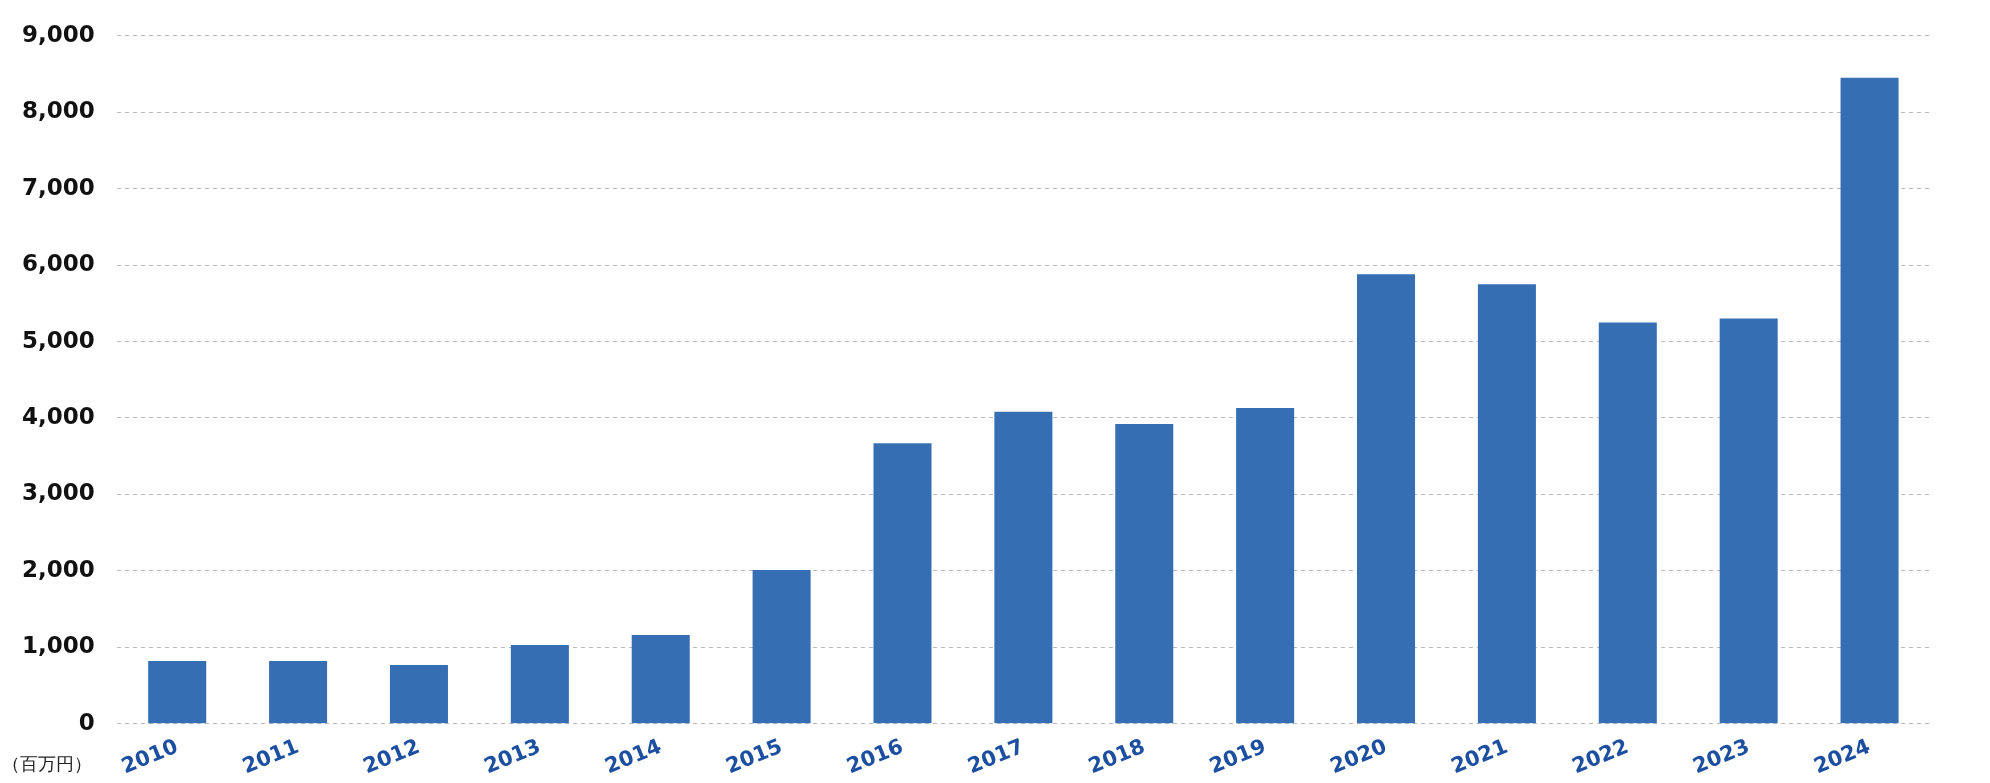 This screenshot has width=1990, height=783. What do you see at coordinates (58, 415) in the screenshot?
I see `y-tick-label: 4,000` at bounding box center [58, 415].